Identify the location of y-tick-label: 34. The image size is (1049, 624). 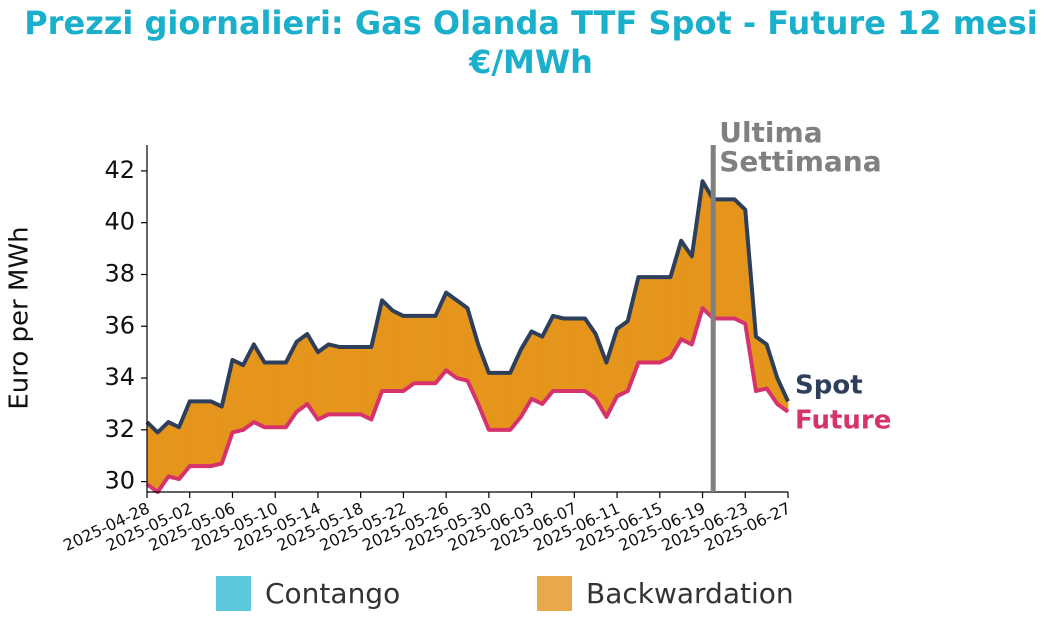
(119, 377).